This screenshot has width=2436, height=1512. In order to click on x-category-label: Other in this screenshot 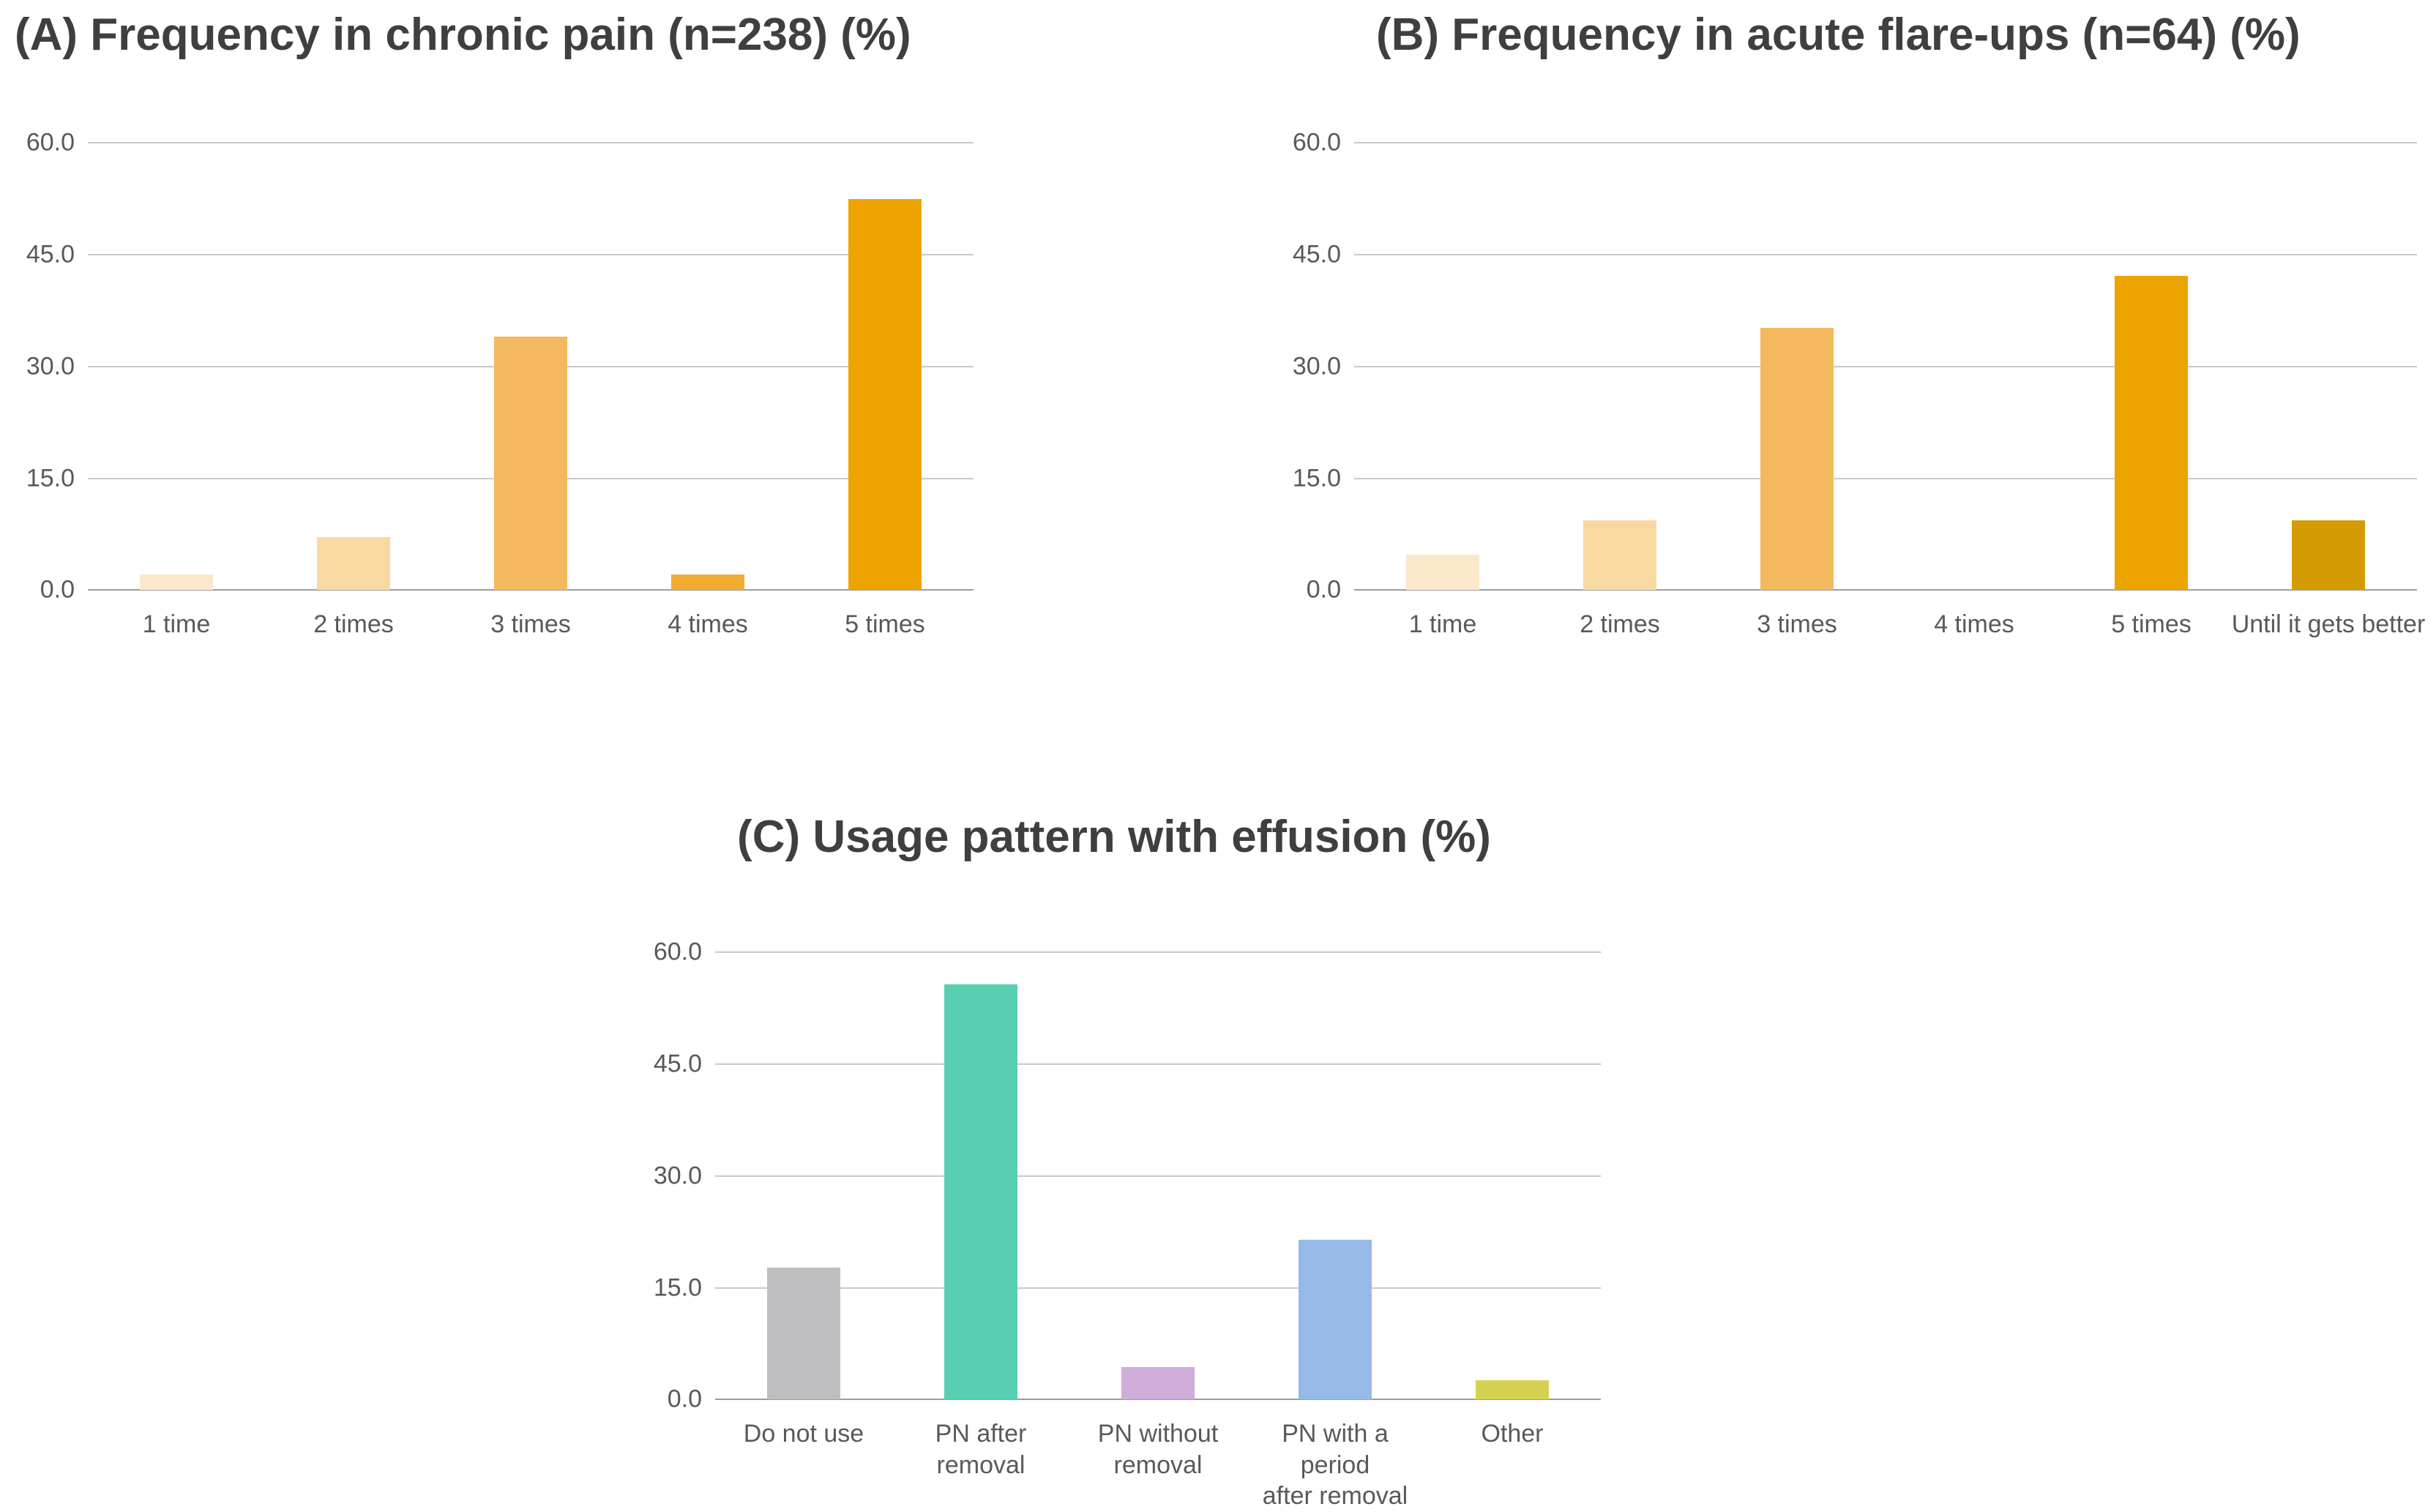, I will do `click(1513, 1434)`.